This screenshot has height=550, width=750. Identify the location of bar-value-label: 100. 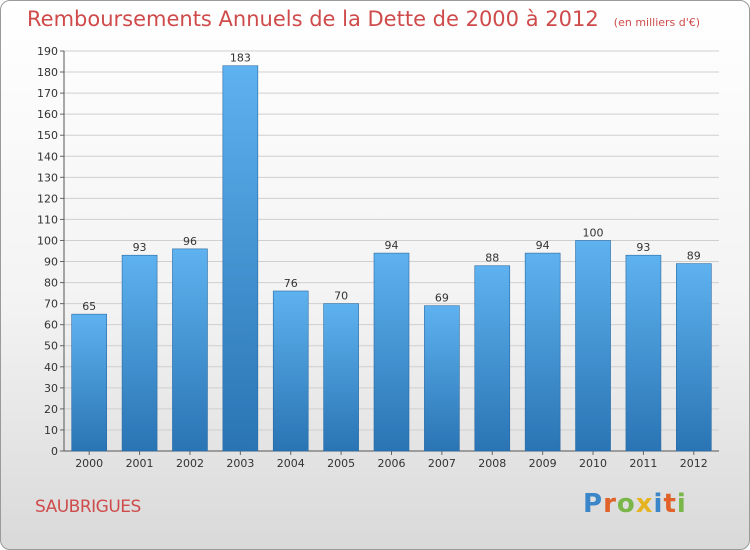
(593, 232).